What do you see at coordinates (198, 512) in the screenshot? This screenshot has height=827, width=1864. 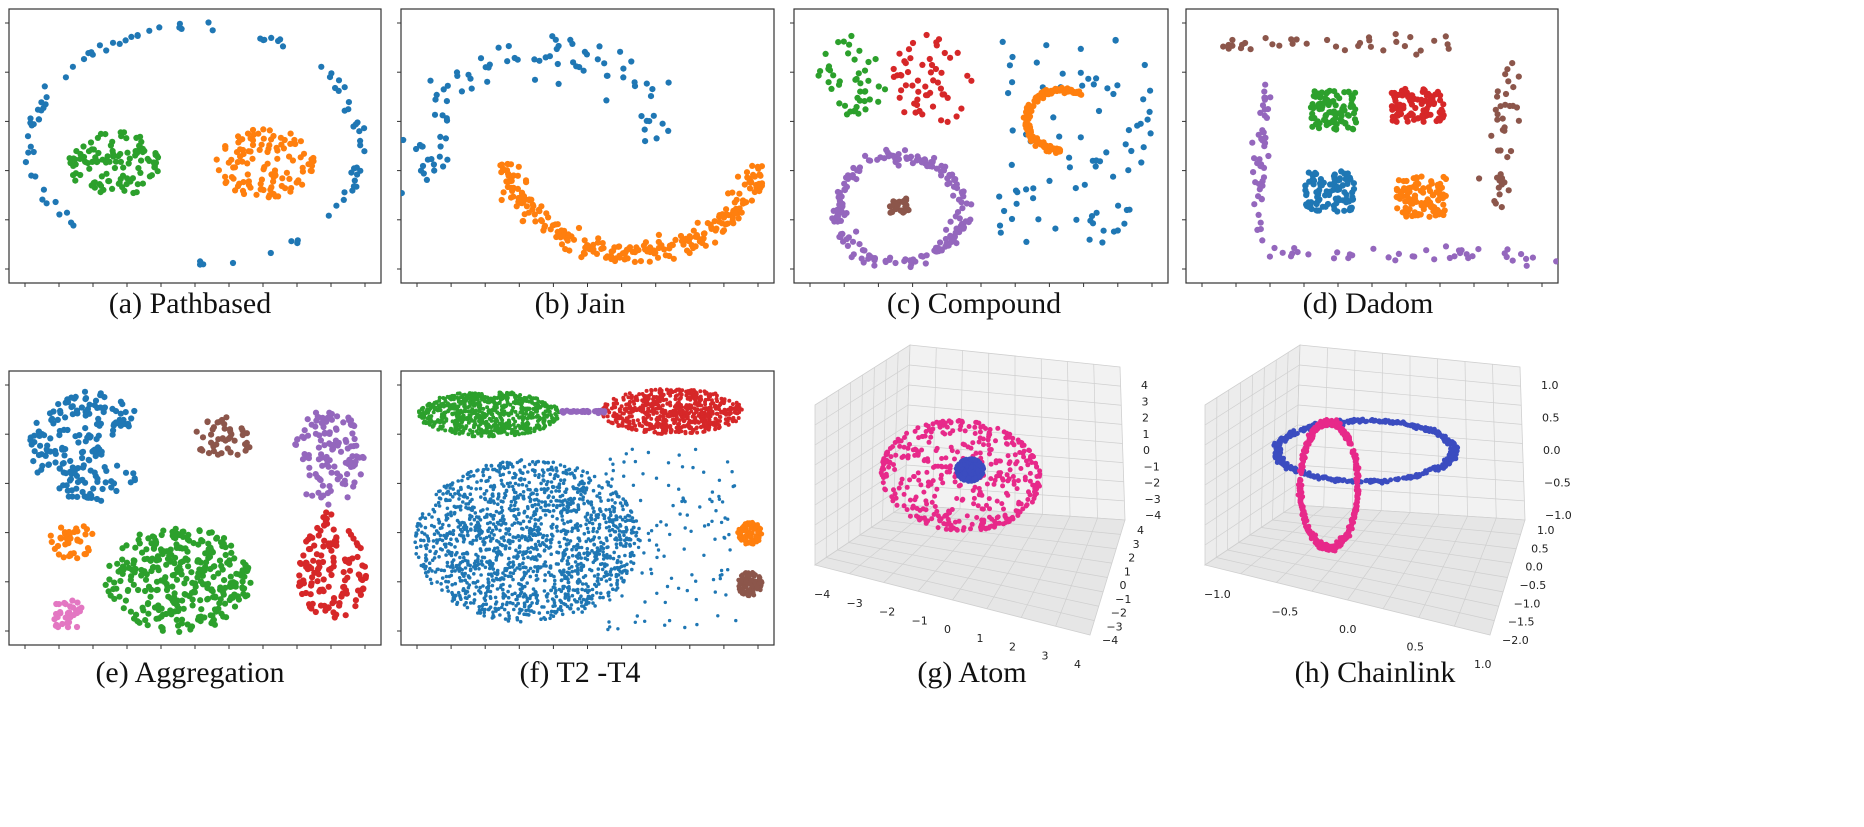 I see `plot-area` at bounding box center [198, 512].